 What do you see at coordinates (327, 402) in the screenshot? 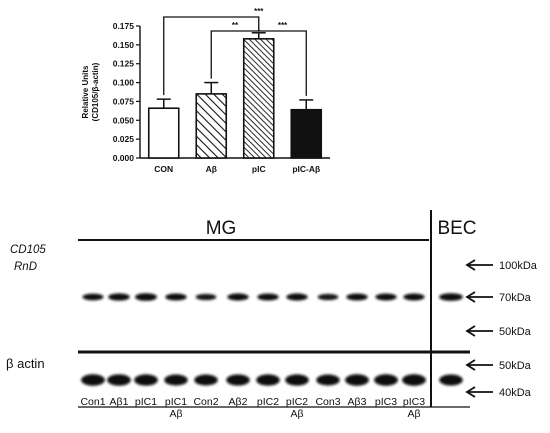
I see `lane-label: Con3` at bounding box center [327, 402].